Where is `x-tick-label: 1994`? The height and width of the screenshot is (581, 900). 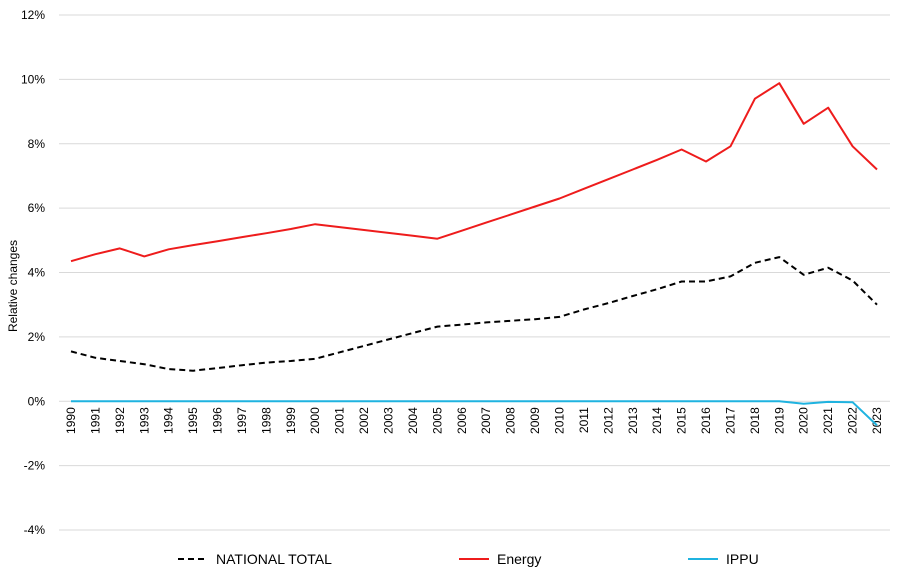
x-tick-label: 1994 is located at coordinates (169, 420).